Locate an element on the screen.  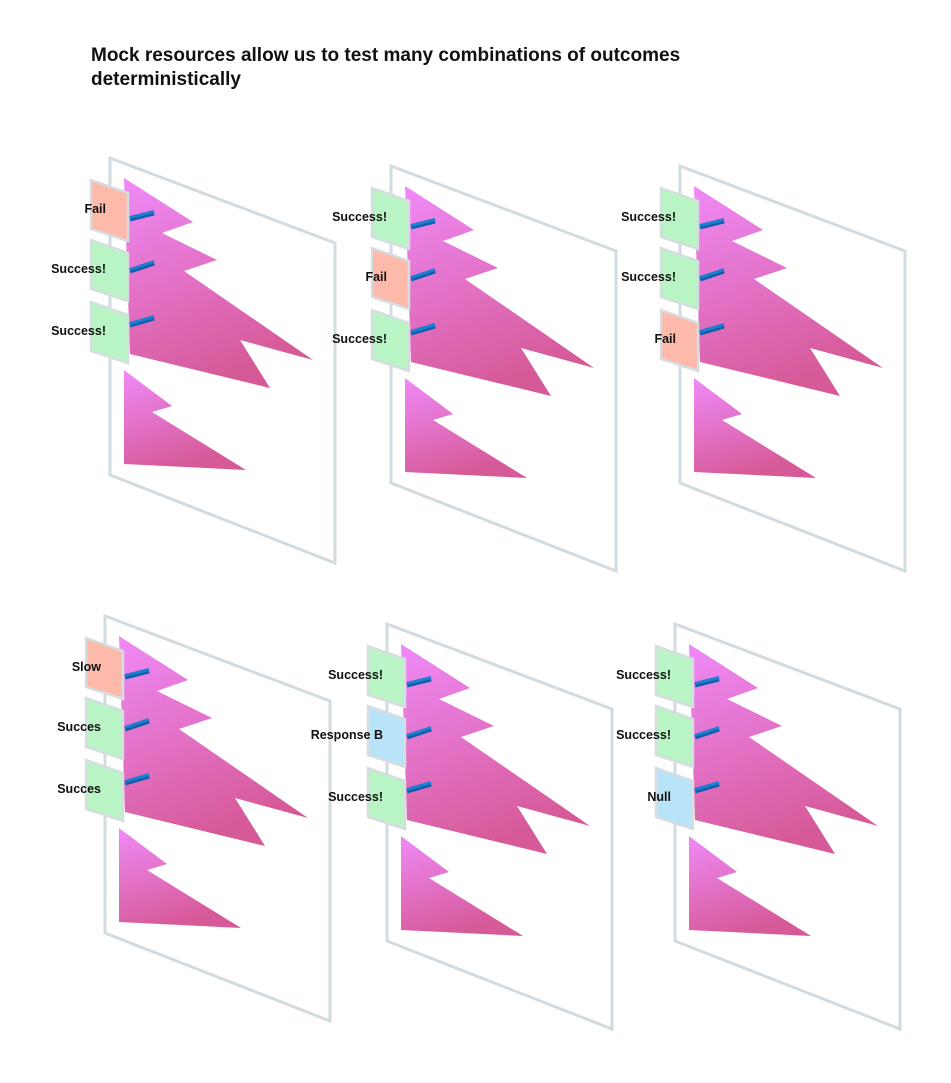
scenario-panel-5: Success! Response B Success! is located at coordinates (462, 826).